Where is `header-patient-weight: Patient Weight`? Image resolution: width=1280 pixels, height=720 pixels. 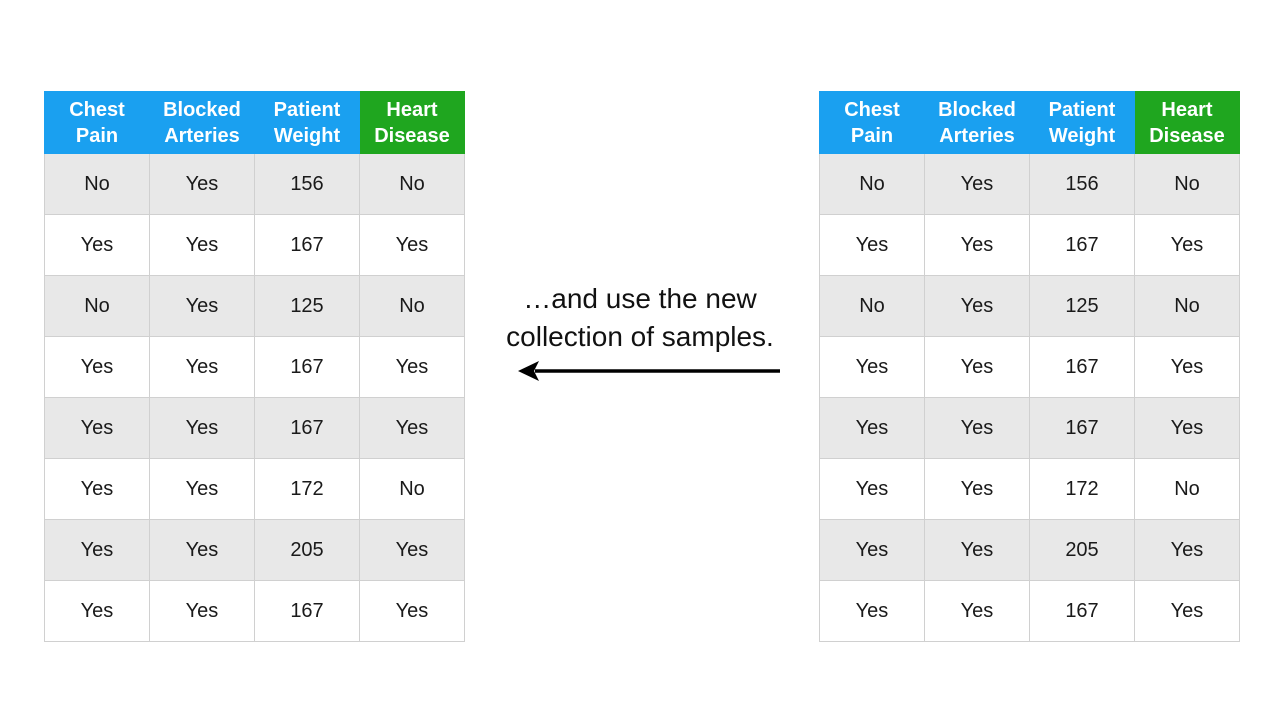
header-patient-weight: Patient Weight is located at coordinates (307, 122).